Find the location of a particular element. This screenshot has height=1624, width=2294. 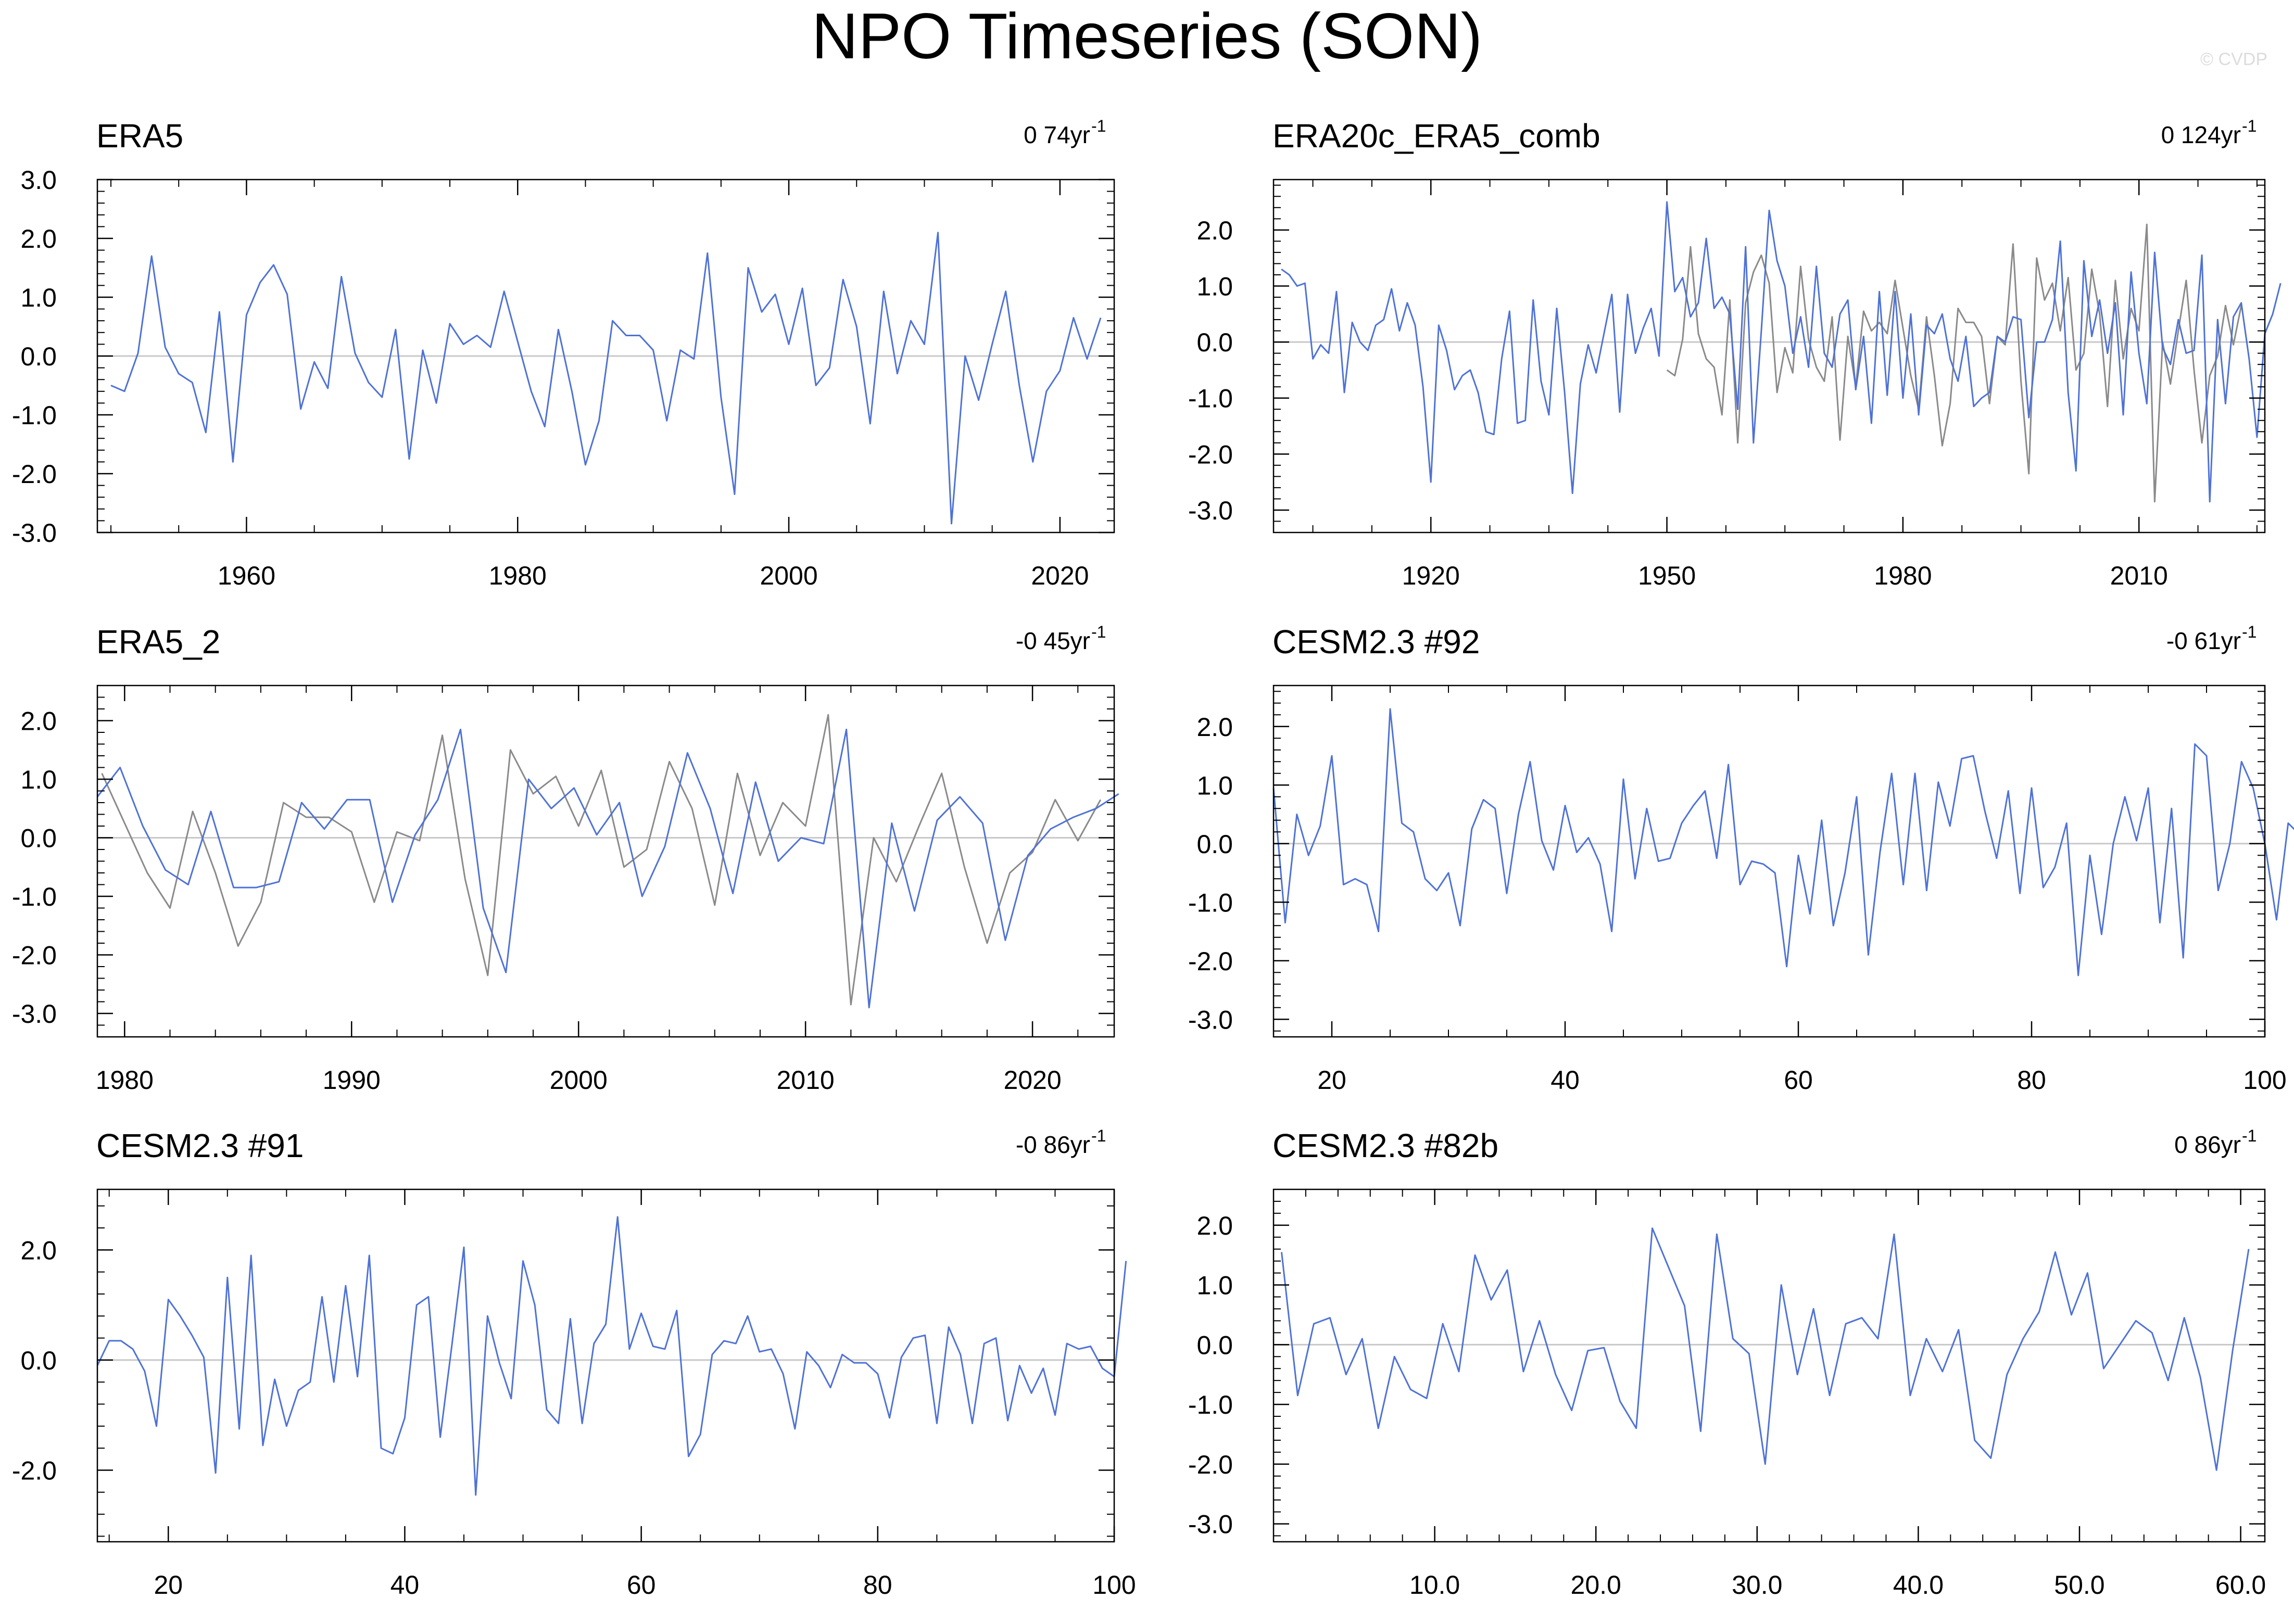

trend-label: -0 86yr is located at coordinates (1053, 1144).